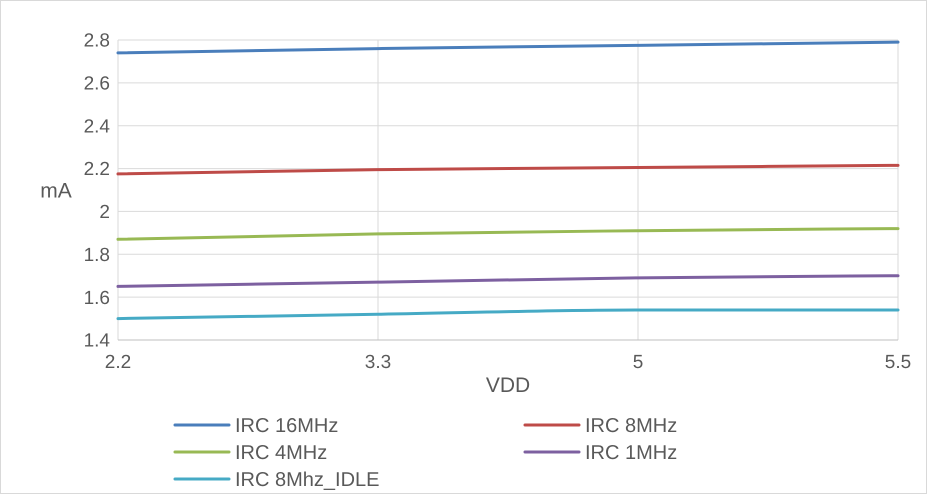  I want to click on y-tick-label: 1.4, so click(97, 341).